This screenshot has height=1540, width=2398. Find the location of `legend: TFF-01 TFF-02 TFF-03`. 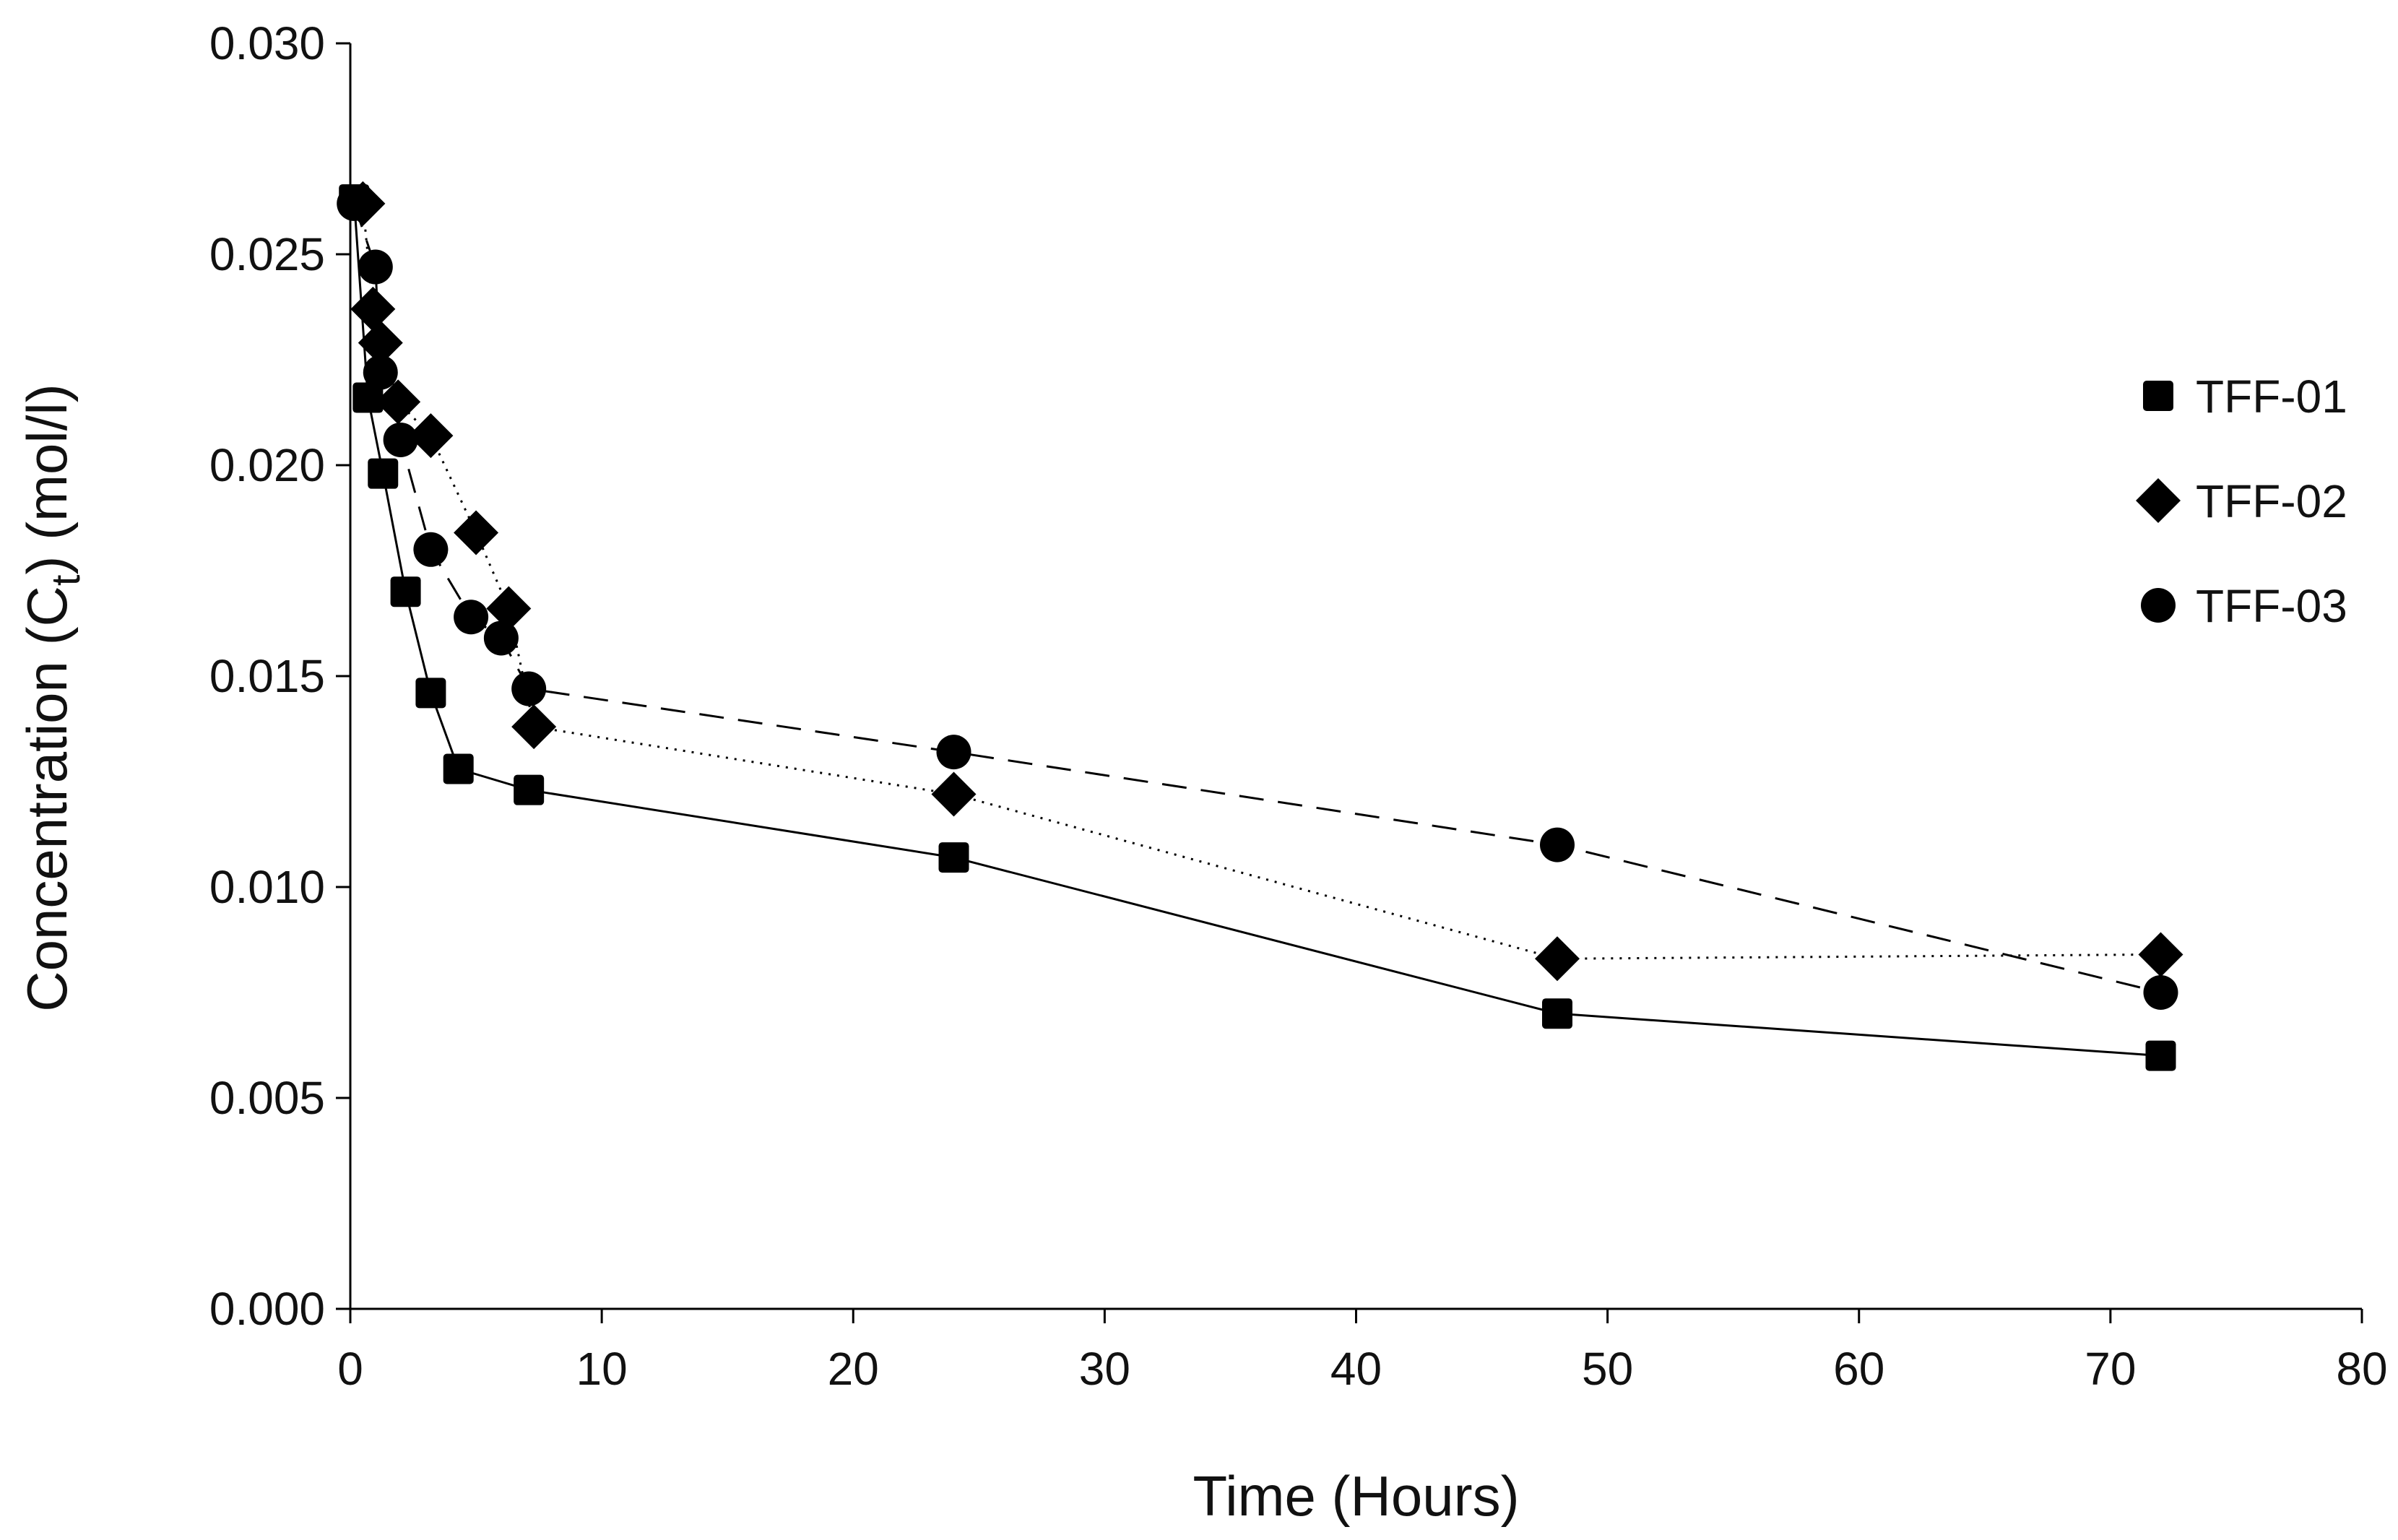

legend: TFF-01 TFF-02 TFF-03 is located at coordinates (2241, 501).